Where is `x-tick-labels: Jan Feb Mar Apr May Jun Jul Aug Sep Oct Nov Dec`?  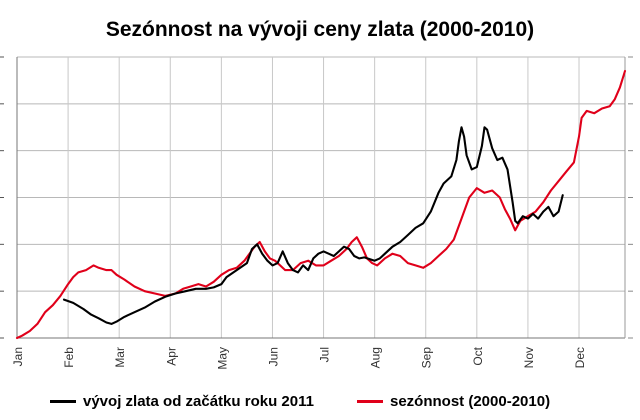 x-tick-labels: Jan Feb Mar Apr May Jun Jul Aug Sep Oct Nov Dec is located at coordinates (299, 357).